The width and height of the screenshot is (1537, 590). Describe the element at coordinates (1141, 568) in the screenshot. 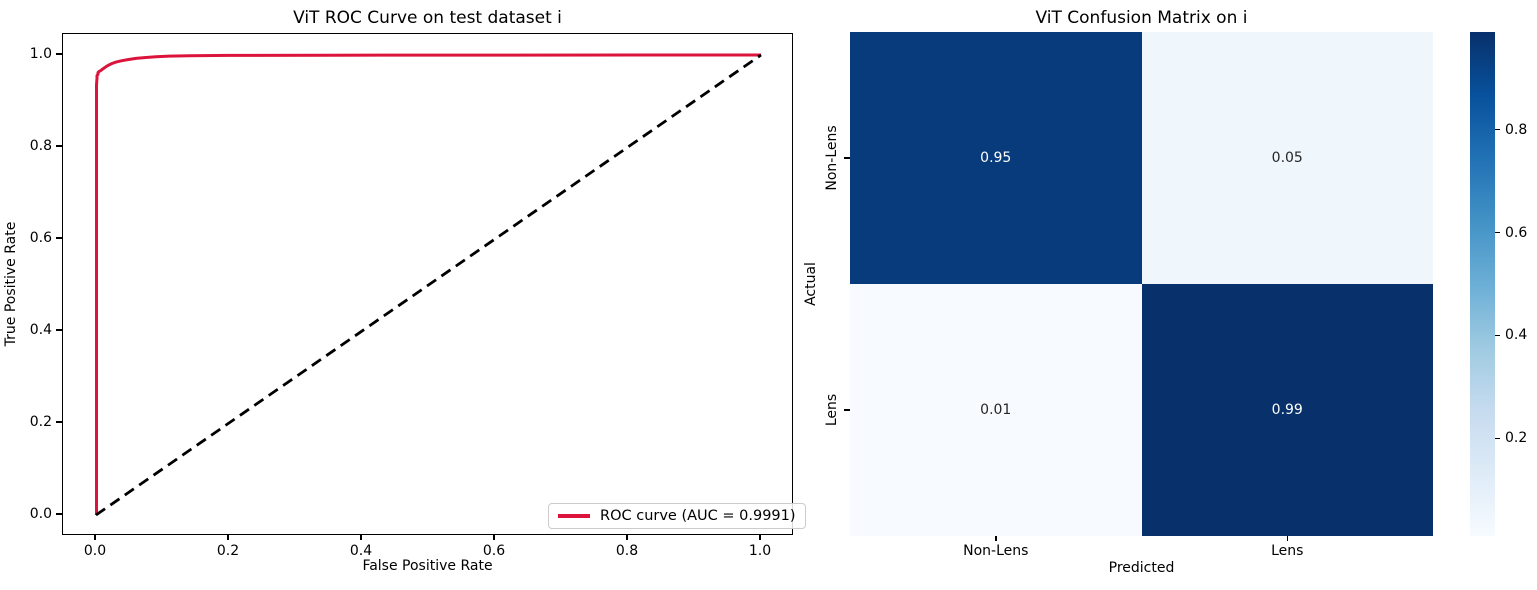

I see `cm-x-axis-label: Predicted` at that location.